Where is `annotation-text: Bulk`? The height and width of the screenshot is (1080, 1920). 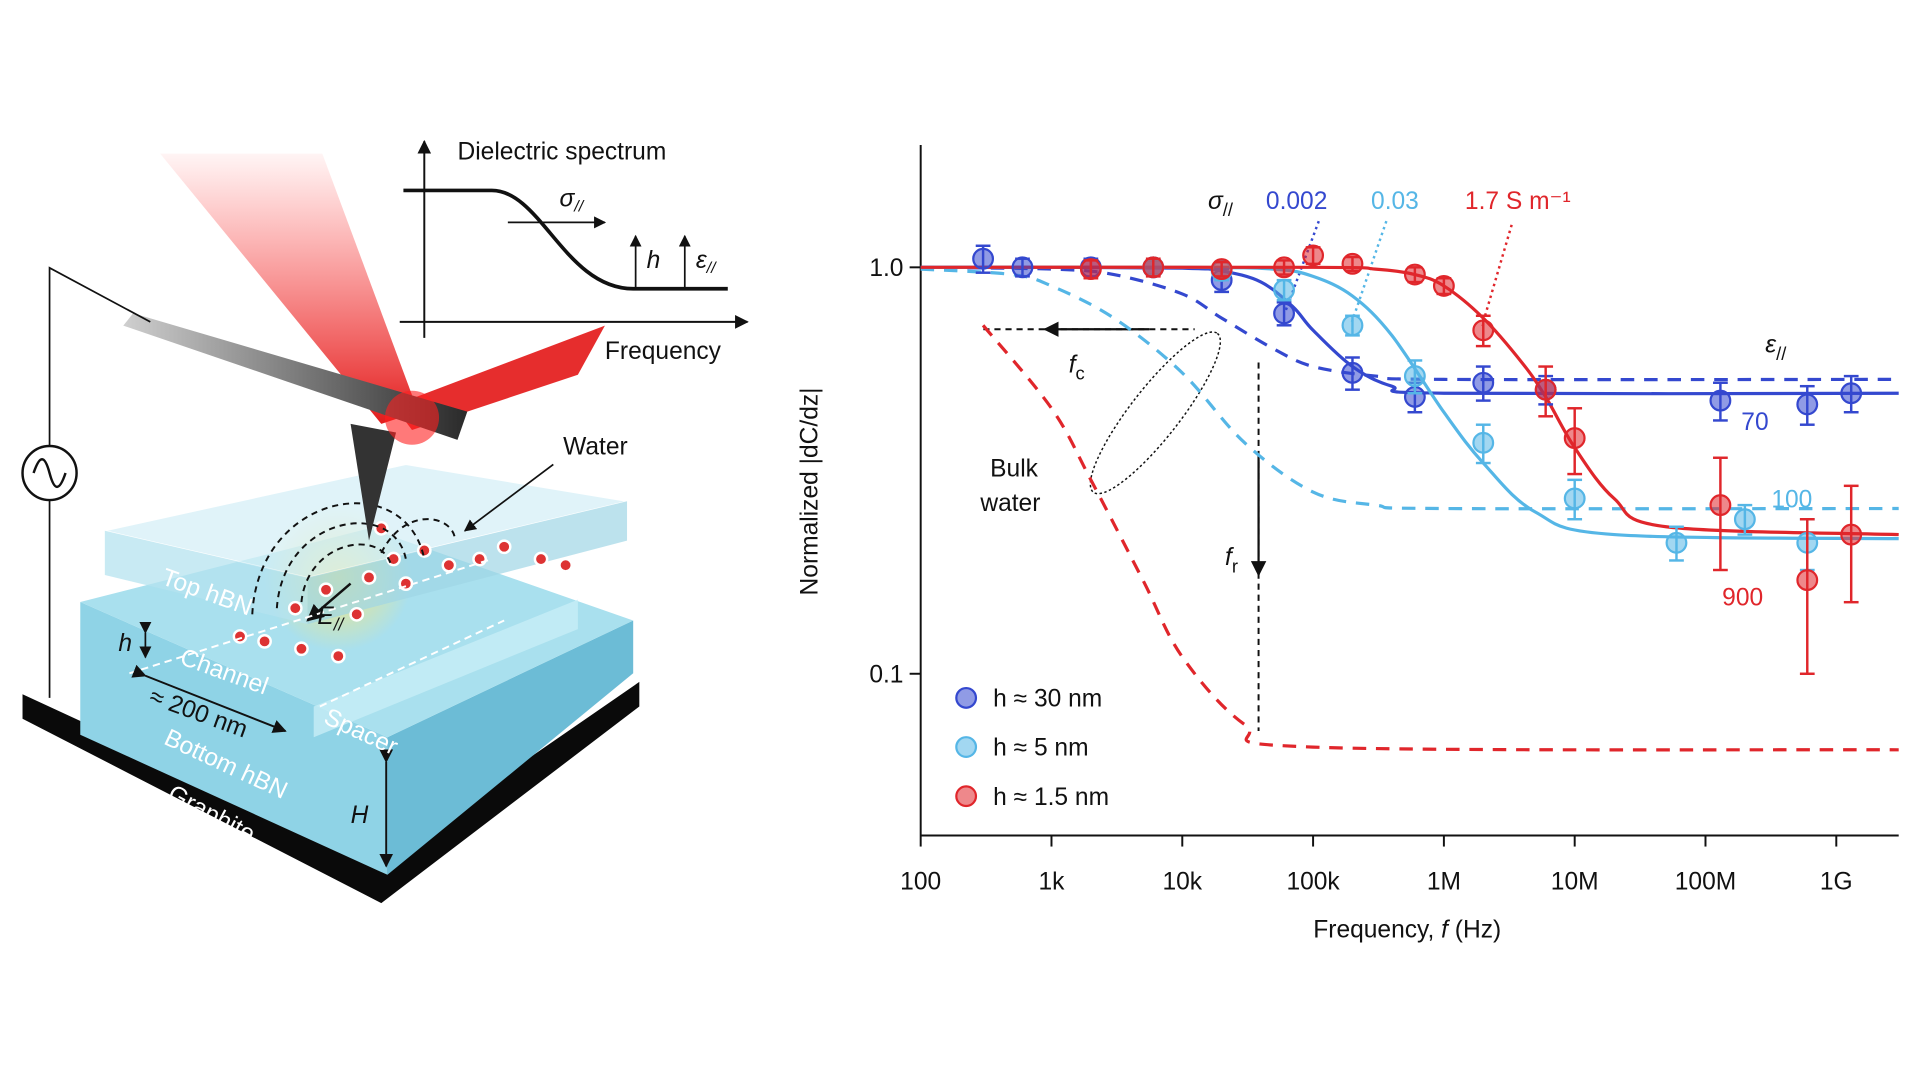 annotation-text: Bulk is located at coordinates (1014, 469).